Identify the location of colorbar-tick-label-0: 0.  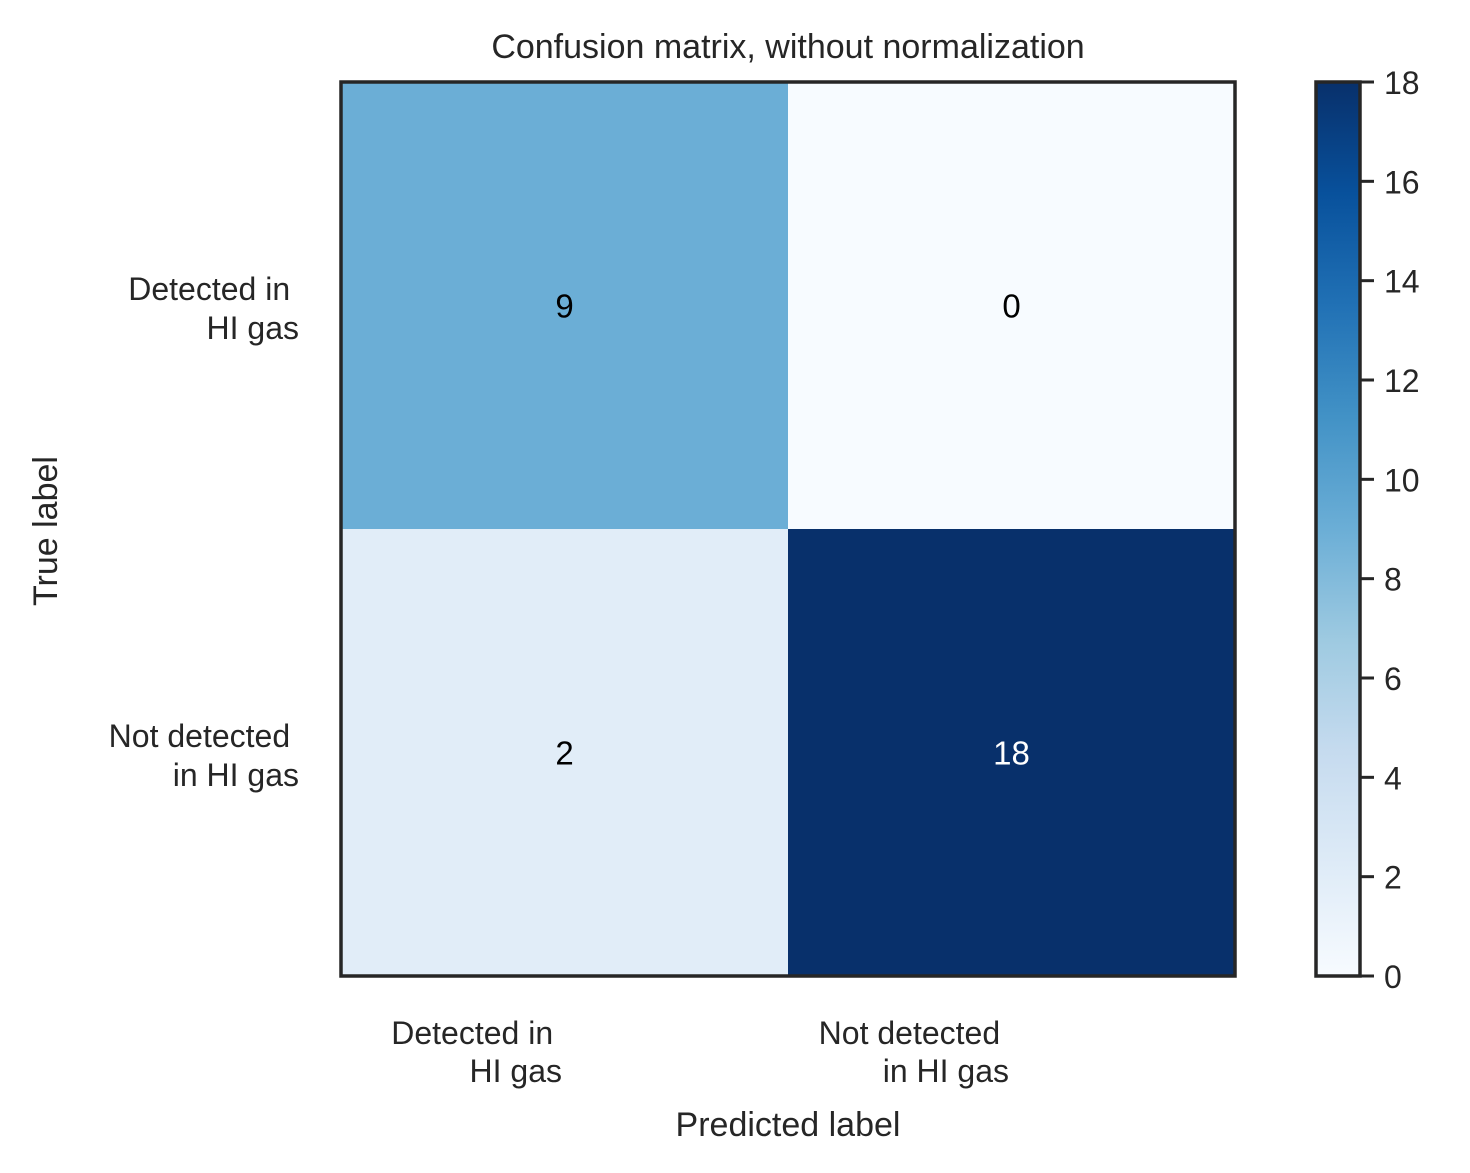
(1393, 977).